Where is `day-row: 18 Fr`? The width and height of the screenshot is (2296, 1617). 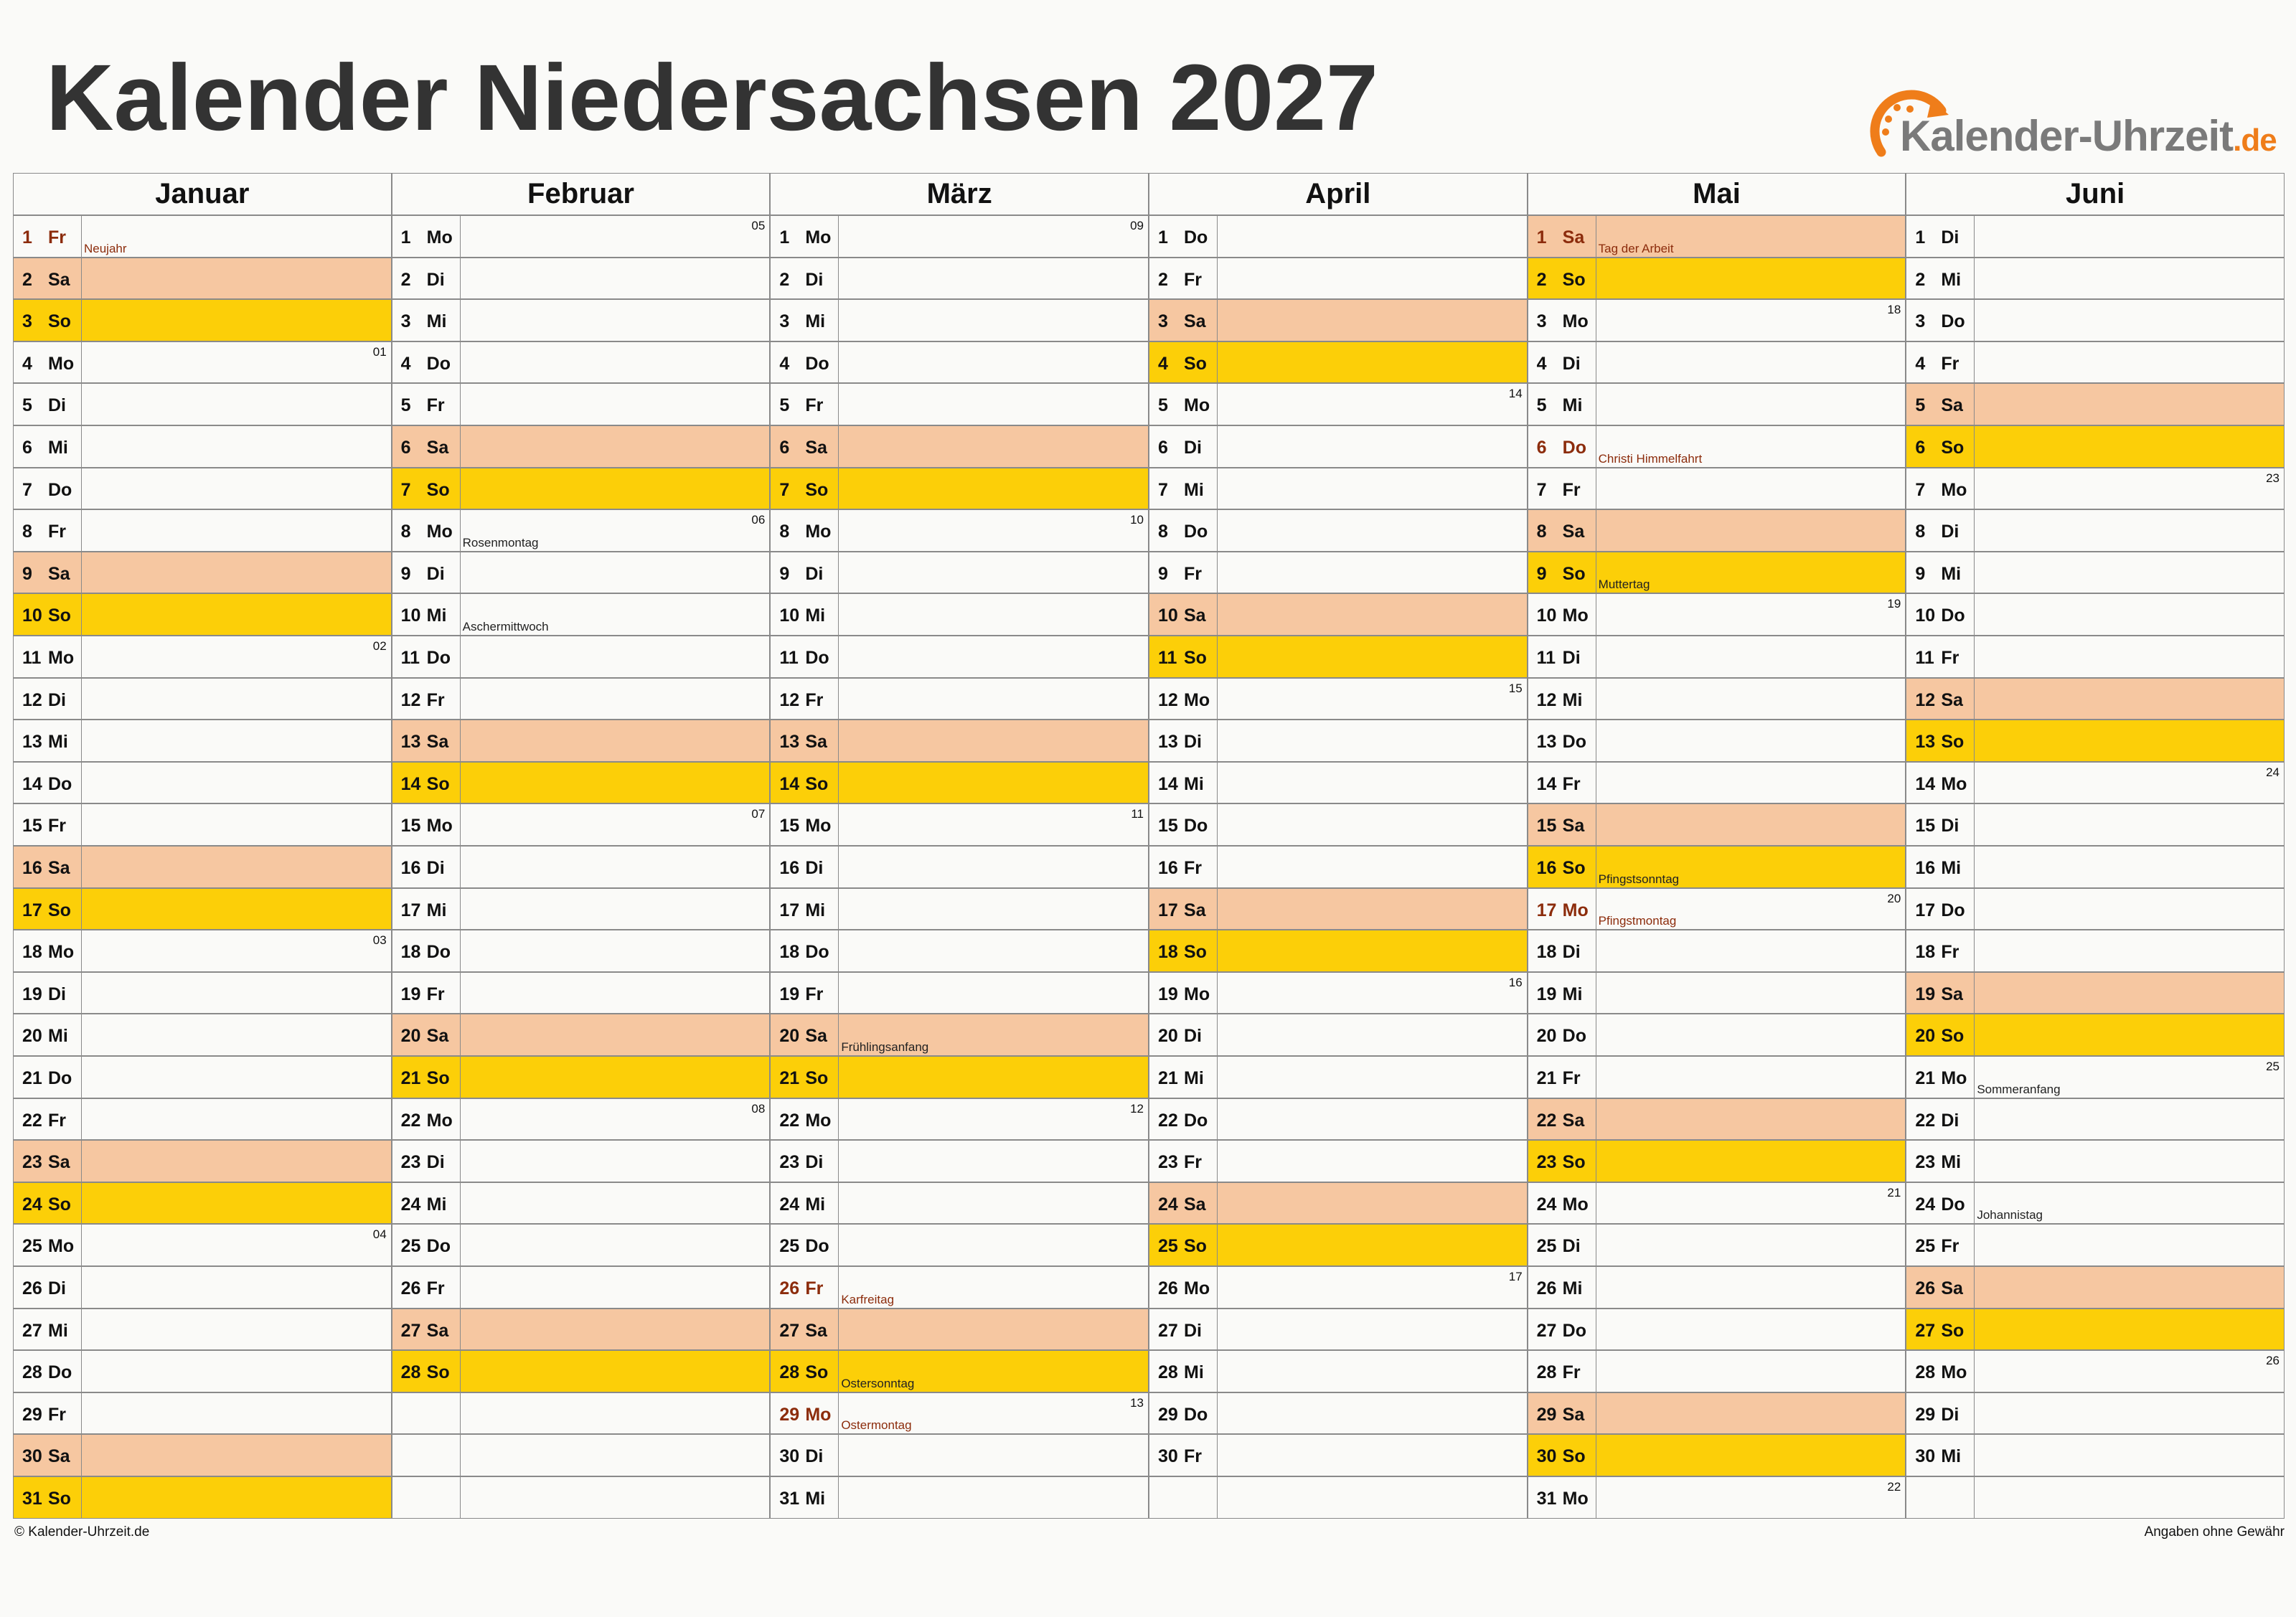
day-row: 18 Fr is located at coordinates (2096, 951).